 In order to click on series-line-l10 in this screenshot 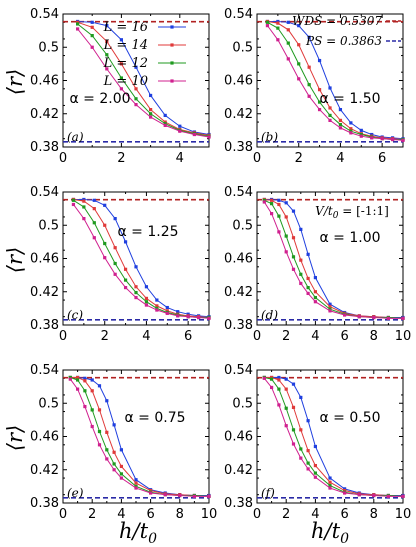, I will do `click(141, 261)`.